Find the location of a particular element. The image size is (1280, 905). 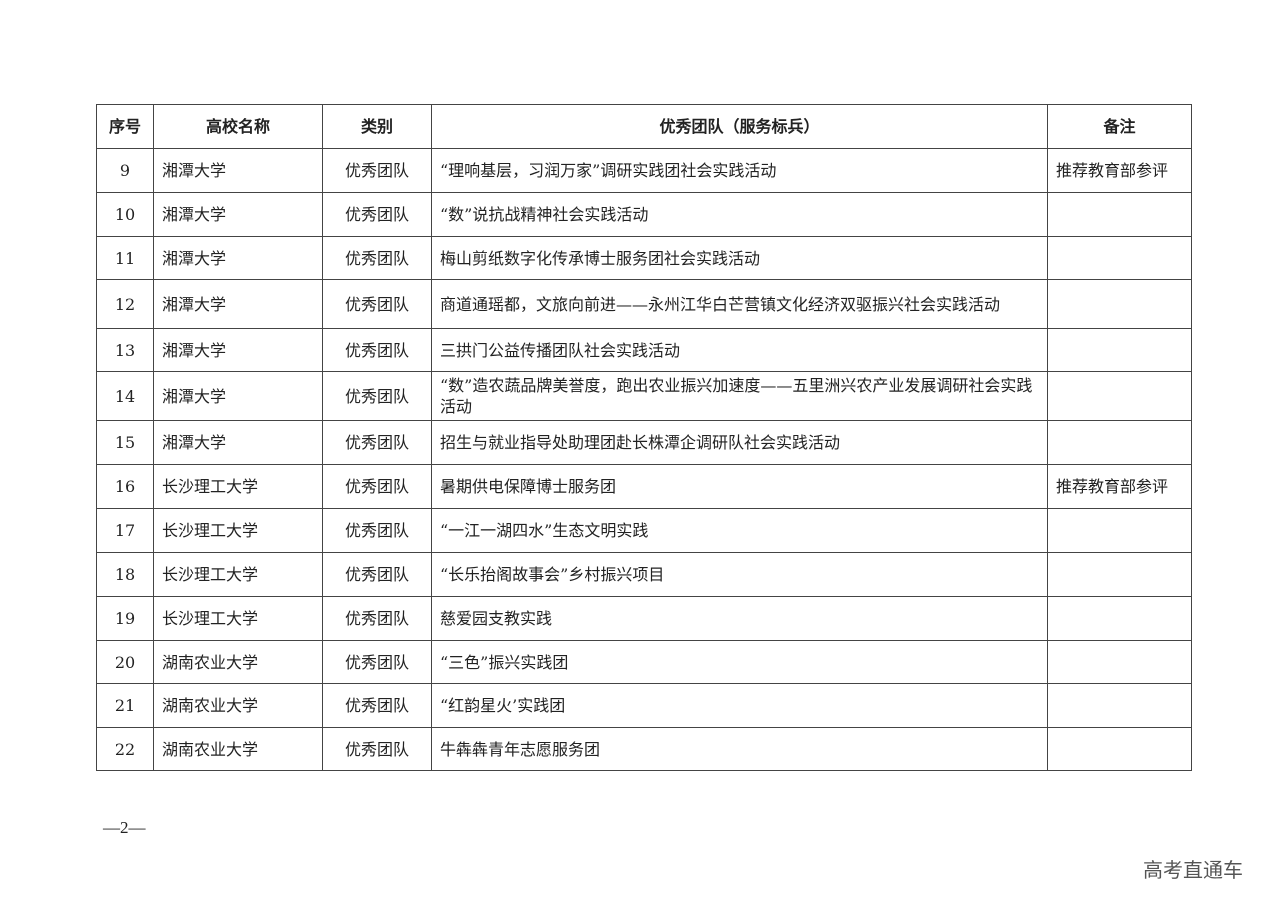

table-row: 15 湘潭大学 优秀团队 招生与就业指导处助理团赴长株潭企调研队社会实践活动 is located at coordinates (644, 442).